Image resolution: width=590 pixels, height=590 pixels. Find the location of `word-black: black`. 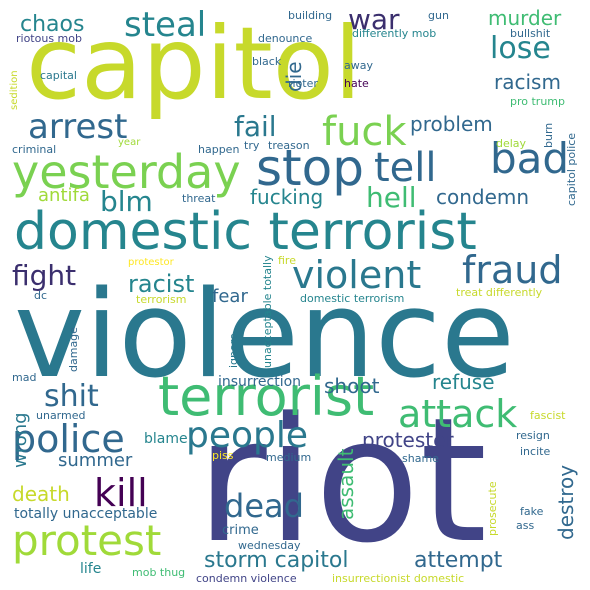

word-black: black is located at coordinates (267, 61).